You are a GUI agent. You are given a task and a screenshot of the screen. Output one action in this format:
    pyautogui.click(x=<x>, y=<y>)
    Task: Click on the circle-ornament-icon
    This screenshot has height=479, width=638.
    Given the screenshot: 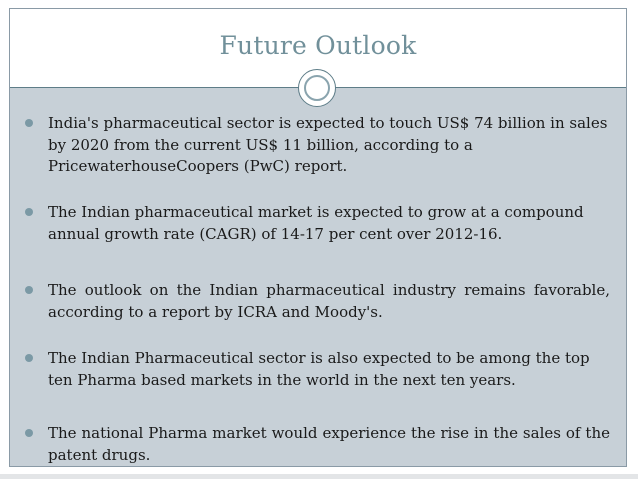 What is the action you would take?
    pyautogui.click(x=317, y=88)
    